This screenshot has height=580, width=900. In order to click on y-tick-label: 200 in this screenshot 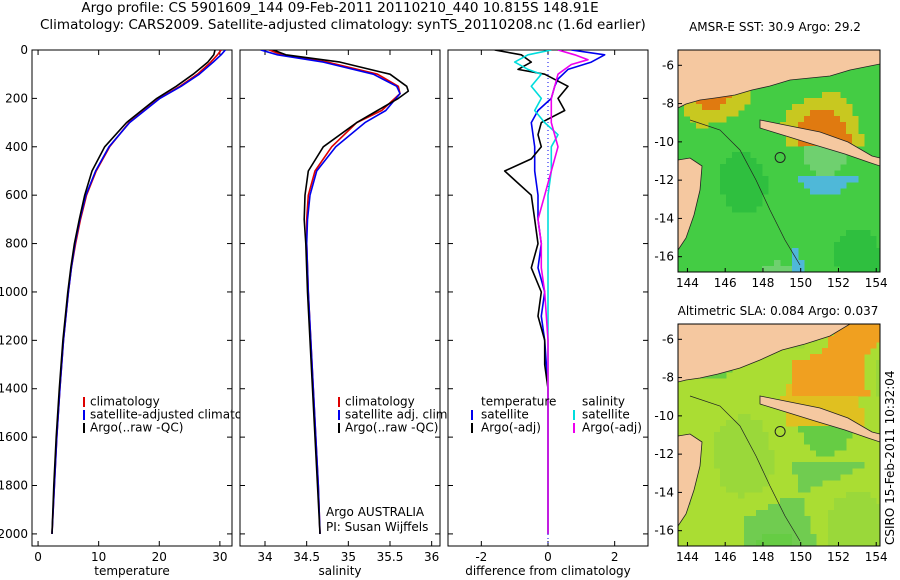, I will do `click(16, 98)`.